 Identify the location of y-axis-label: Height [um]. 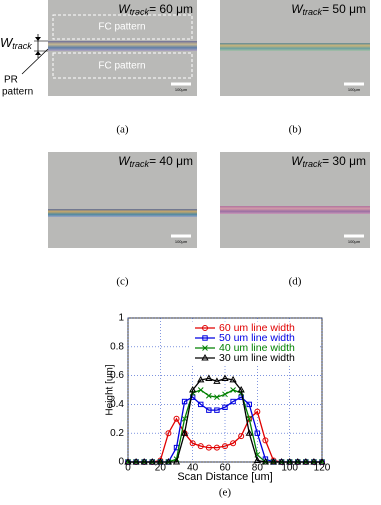
(110, 389).